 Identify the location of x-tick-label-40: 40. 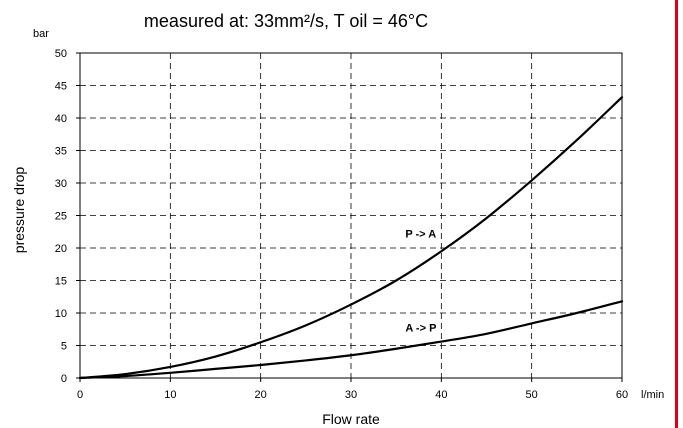
(441, 395).